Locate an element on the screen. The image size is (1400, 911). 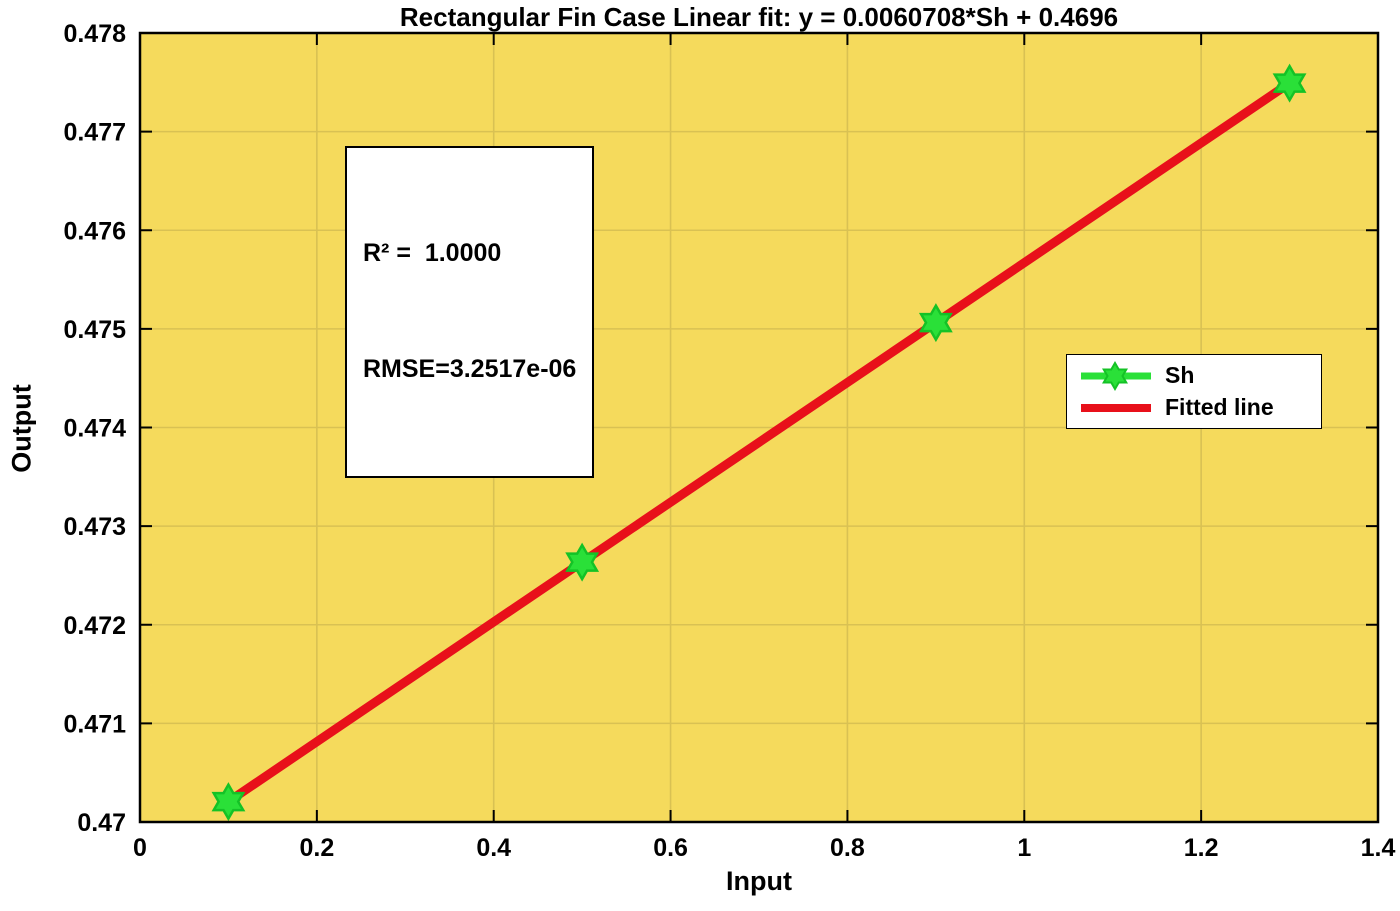
rmse-text: RMSE=3.2517e-06 is located at coordinates (470, 368).